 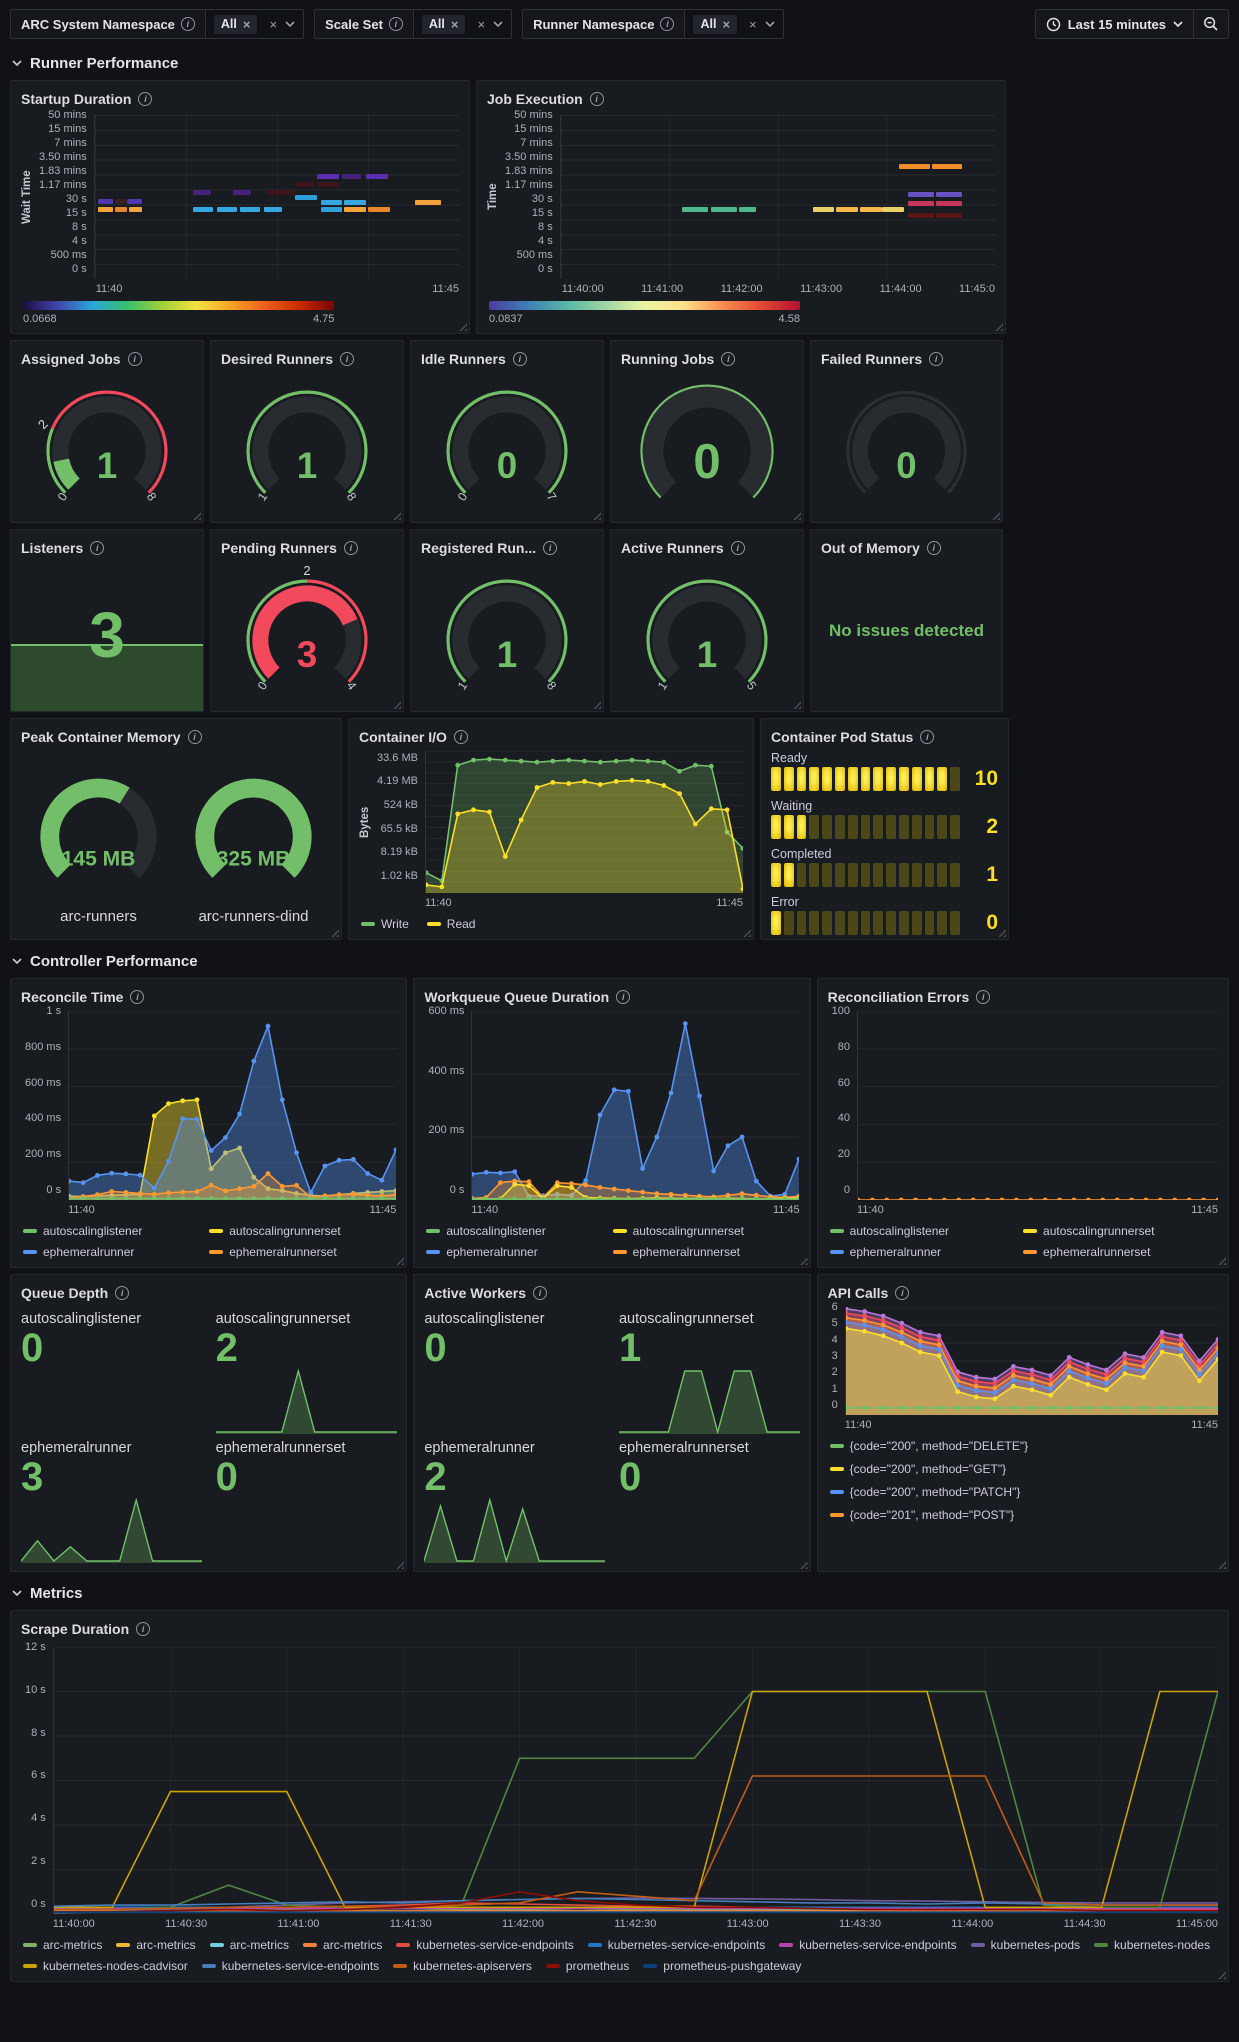 I want to click on panel-title: Pending Runners, so click(x=279, y=548).